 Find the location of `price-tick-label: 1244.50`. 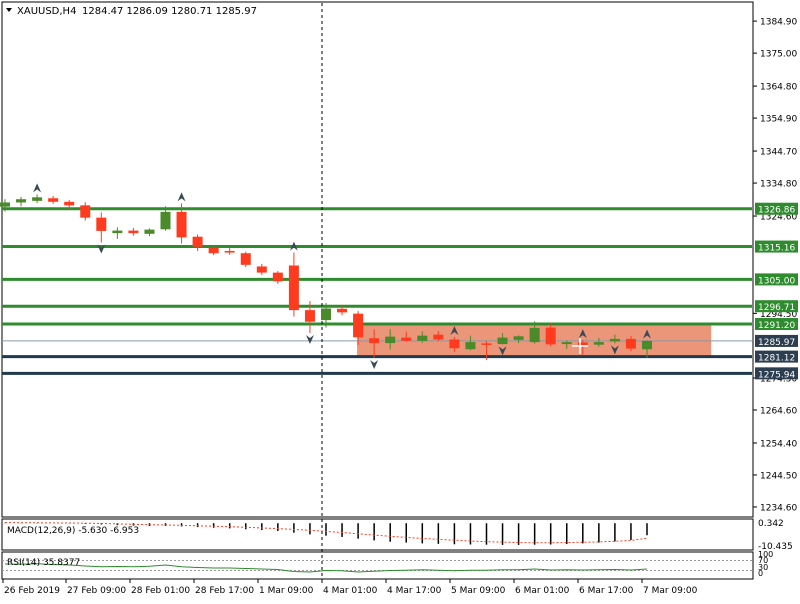

price-tick-label: 1244.50 is located at coordinates (778, 476).